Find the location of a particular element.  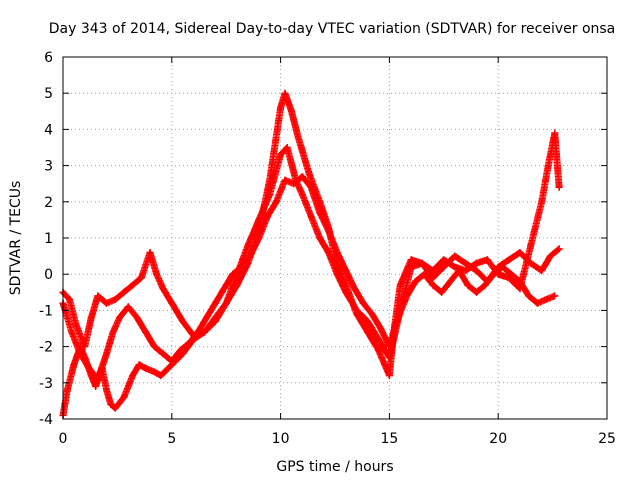

x-tick-label: 10 is located at coordinates (281, 439).